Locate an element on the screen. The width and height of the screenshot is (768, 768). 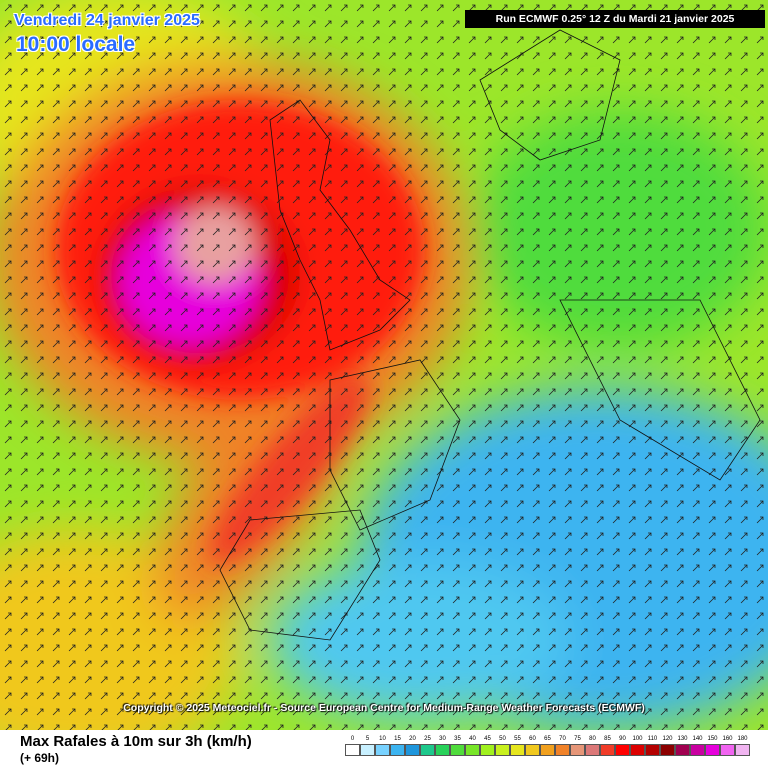
legend-label: 110 is located at coordinates (652, 739).